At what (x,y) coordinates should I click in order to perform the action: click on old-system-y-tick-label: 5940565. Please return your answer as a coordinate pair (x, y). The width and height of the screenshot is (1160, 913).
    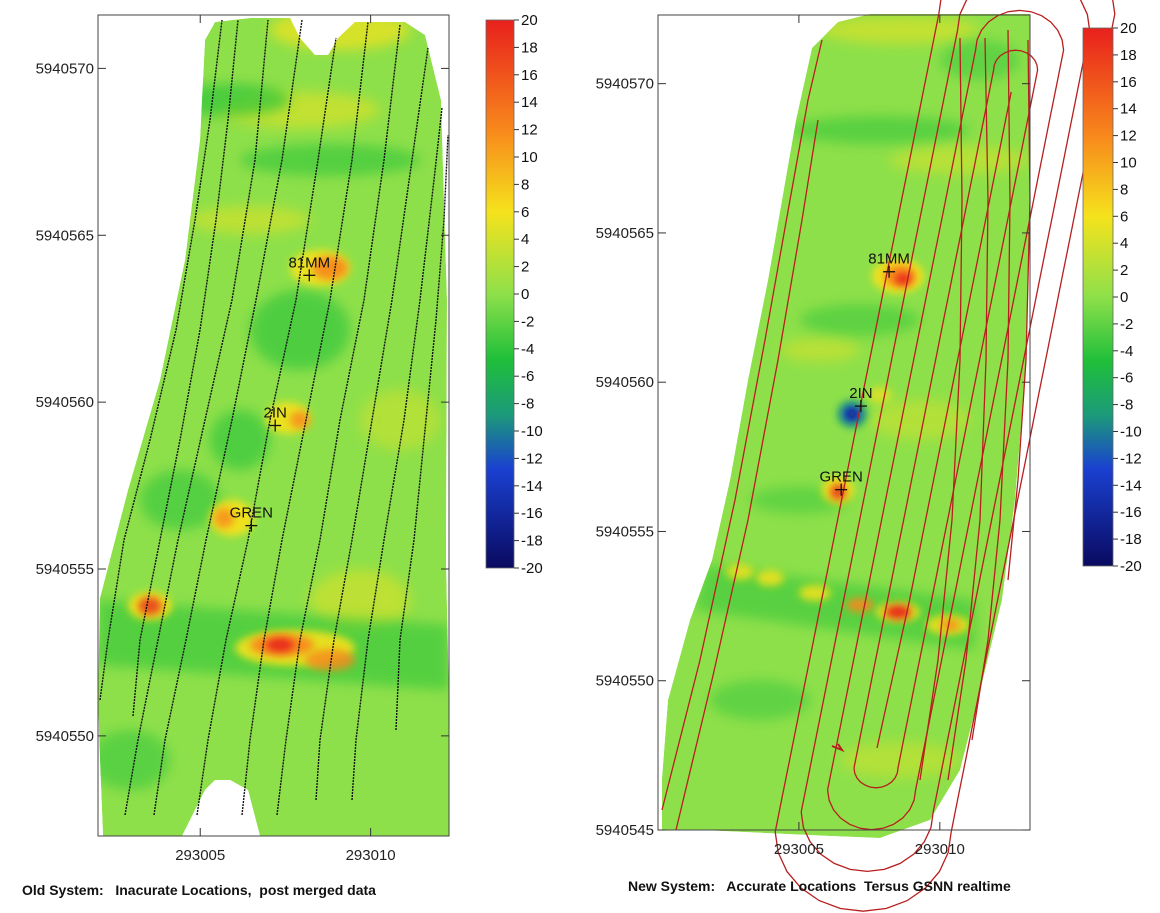
    Looking at the image, I should click on (65, 235).